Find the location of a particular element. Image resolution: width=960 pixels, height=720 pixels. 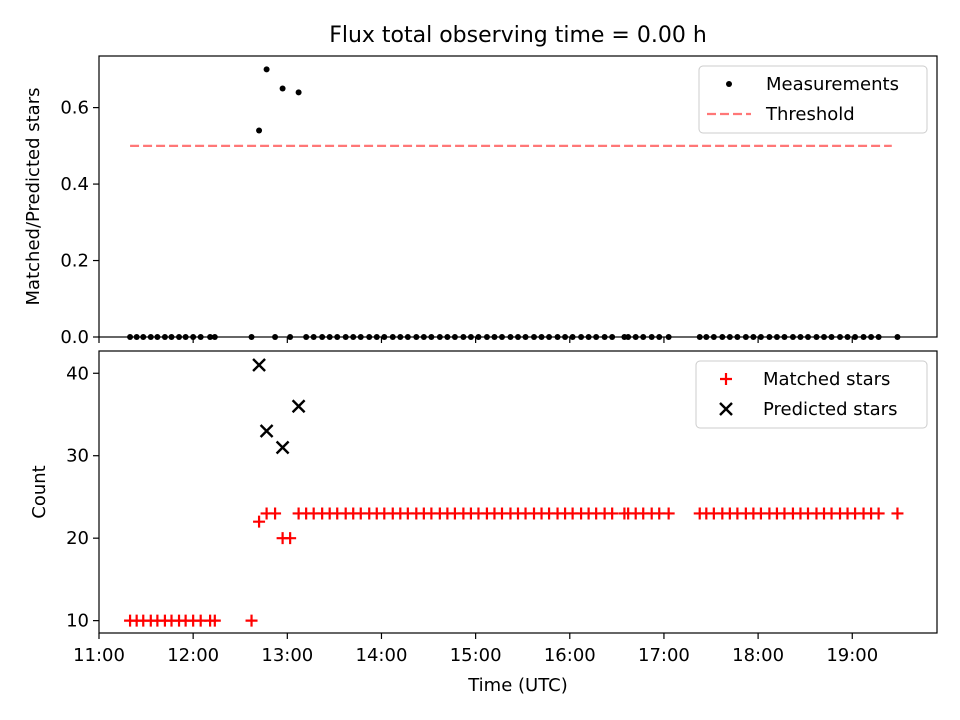

top-y-axis-label: Matched/Predicted stars is located at coordinates (33, 197).